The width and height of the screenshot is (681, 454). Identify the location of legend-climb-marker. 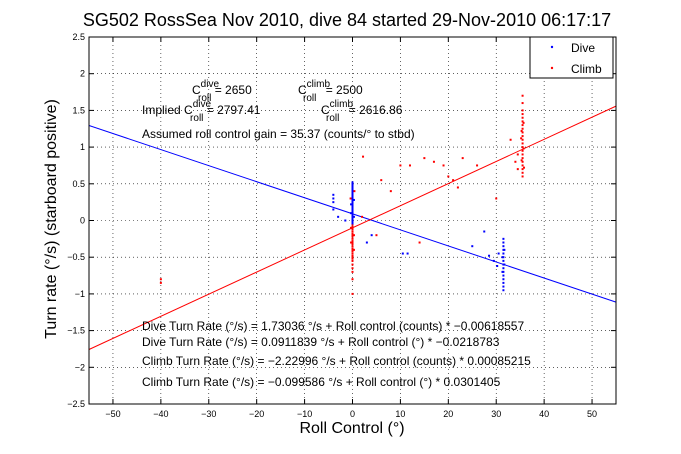
(552, 68).